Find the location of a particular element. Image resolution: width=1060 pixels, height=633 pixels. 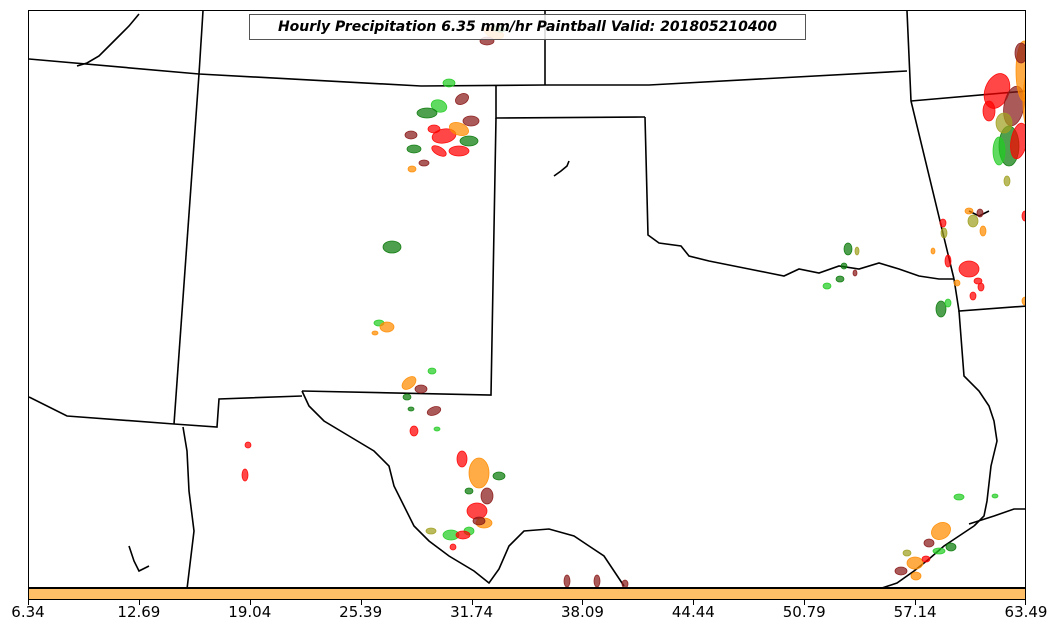

colorbar-tick-label: 63.49 is located at coordinates (1026, 612).